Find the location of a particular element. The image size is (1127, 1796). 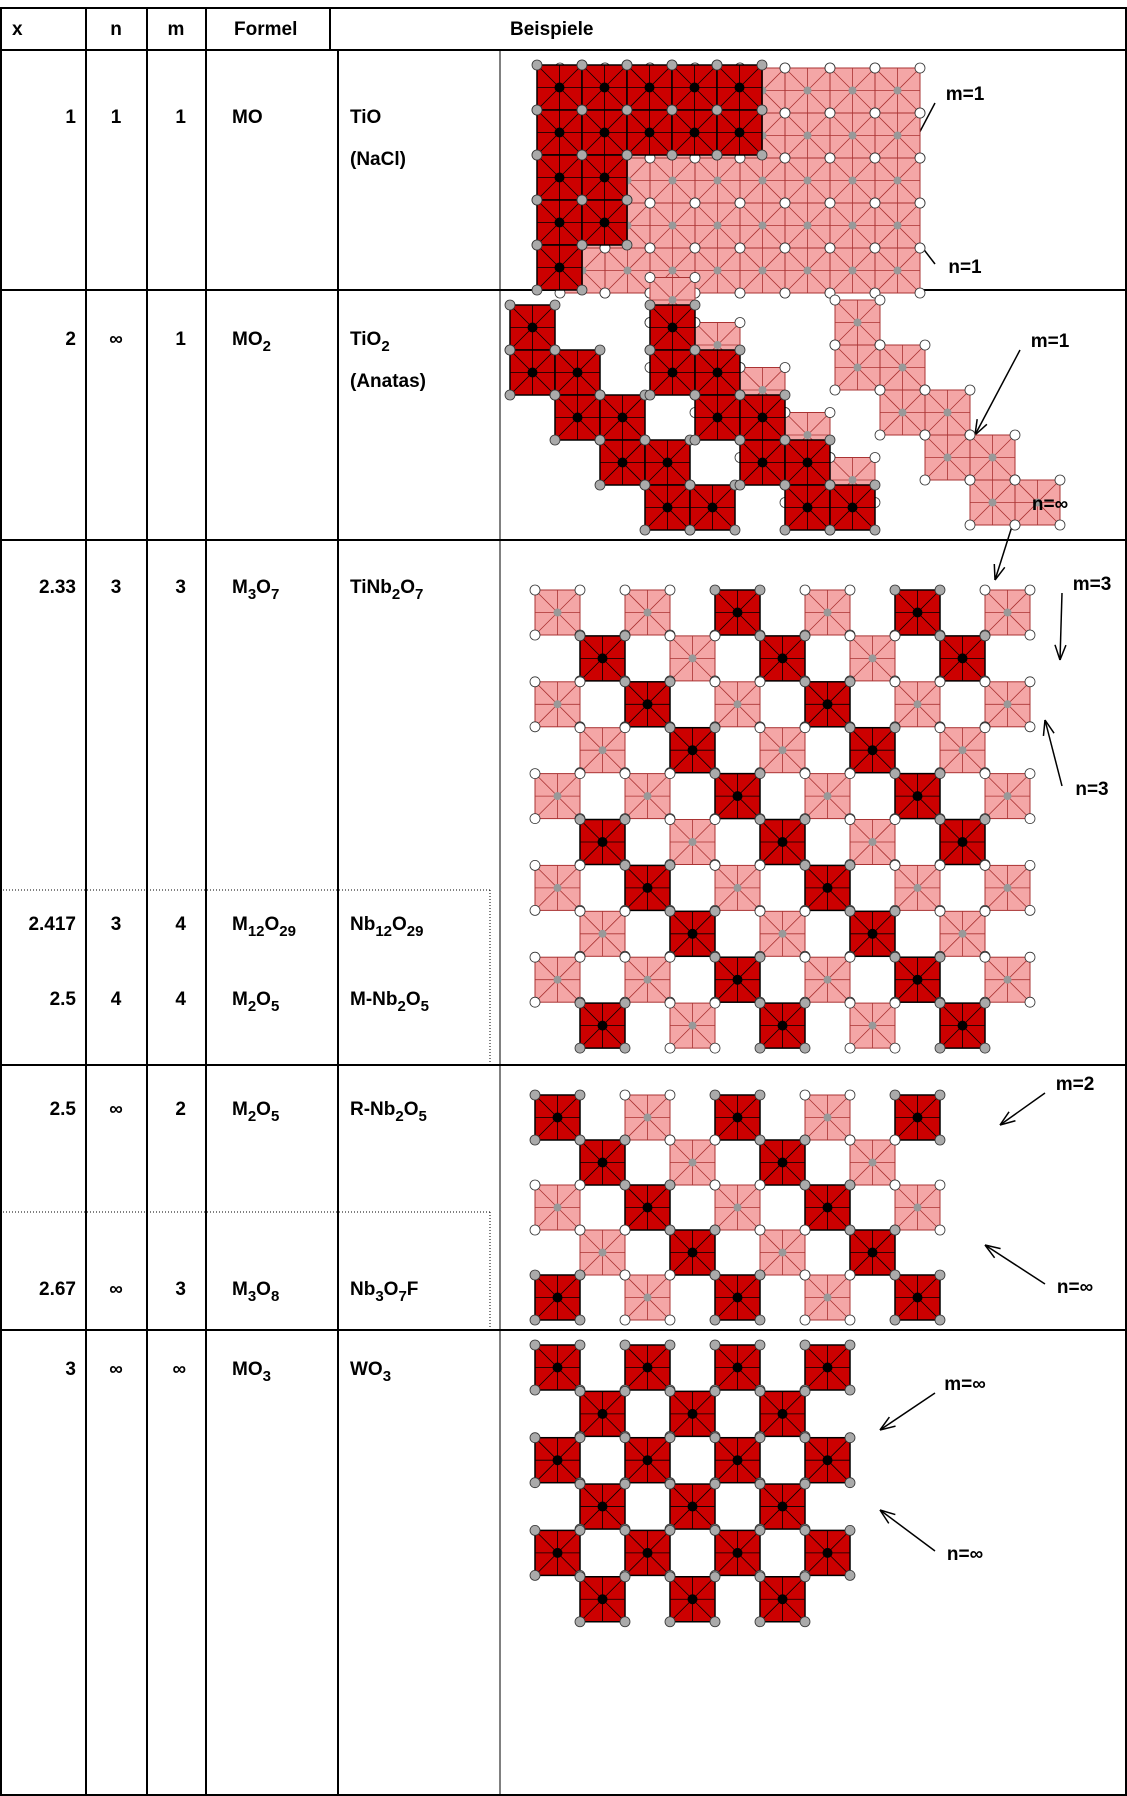

m-value: 3 is located at coordinates (180, 1289).